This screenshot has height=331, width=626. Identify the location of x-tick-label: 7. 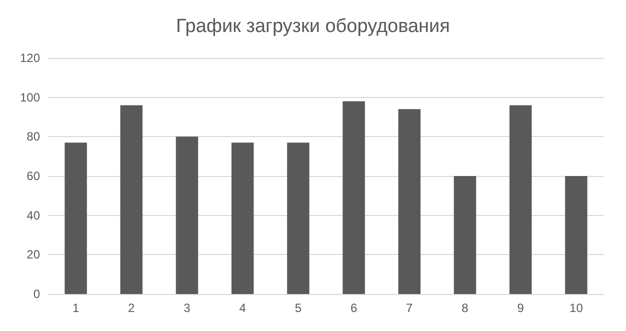
(410, 308).